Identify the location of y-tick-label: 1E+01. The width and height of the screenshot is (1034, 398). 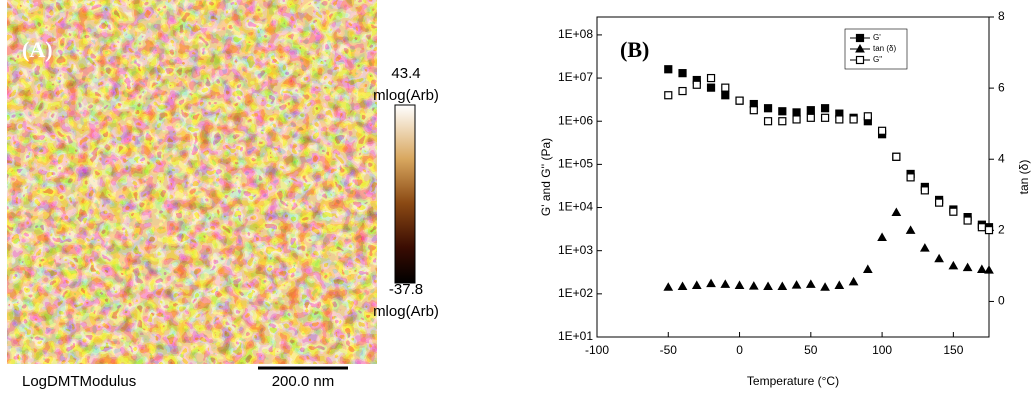
(575, 336).